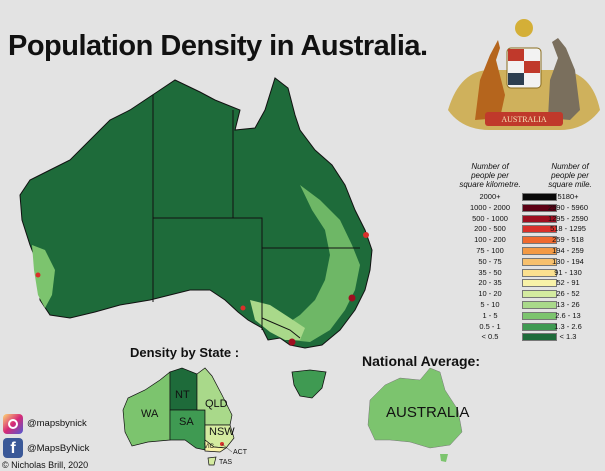 The width and height of the screenshot is (605, 471). Describe the element at coordinates (490, 207) in the screenshot. I see `legend-km-value: 1000 - 2000` at that location.